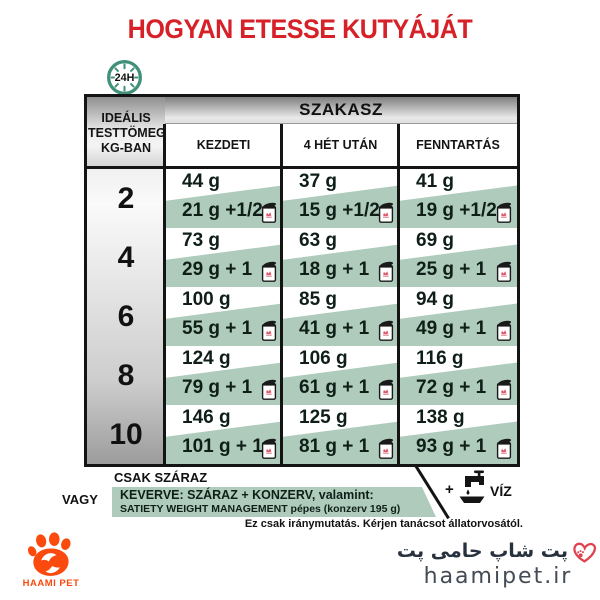  Describe the element at coordinates (217, 387) in the screenshot. I see `mix-amount: 79 g + 1` at that location.